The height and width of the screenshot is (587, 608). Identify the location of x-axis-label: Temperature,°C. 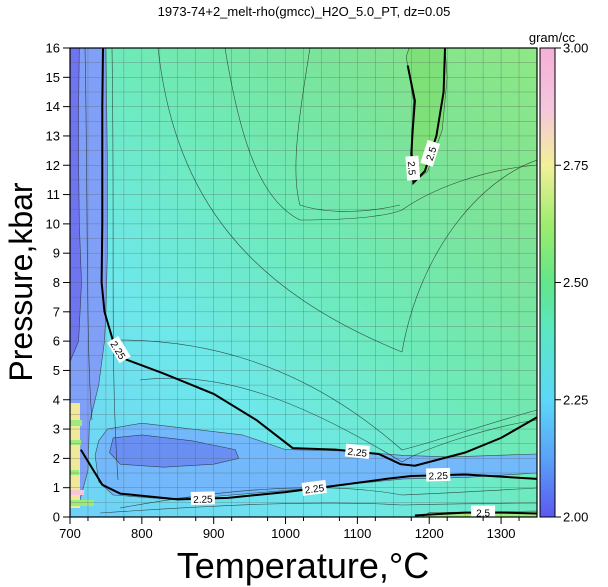
(303, 565).